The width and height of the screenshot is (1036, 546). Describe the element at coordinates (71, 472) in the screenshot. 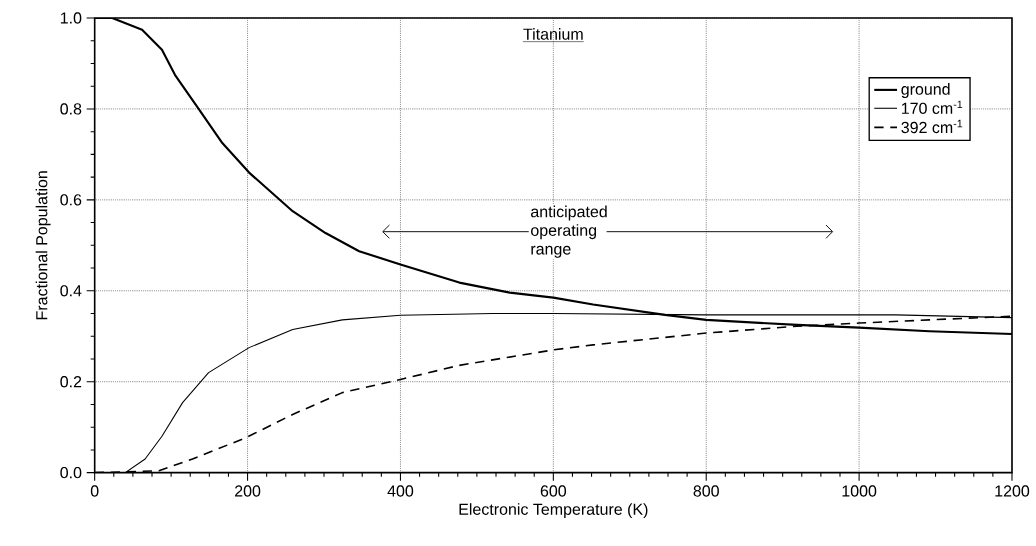

I see `y-tick-label: 0.0` at that location.